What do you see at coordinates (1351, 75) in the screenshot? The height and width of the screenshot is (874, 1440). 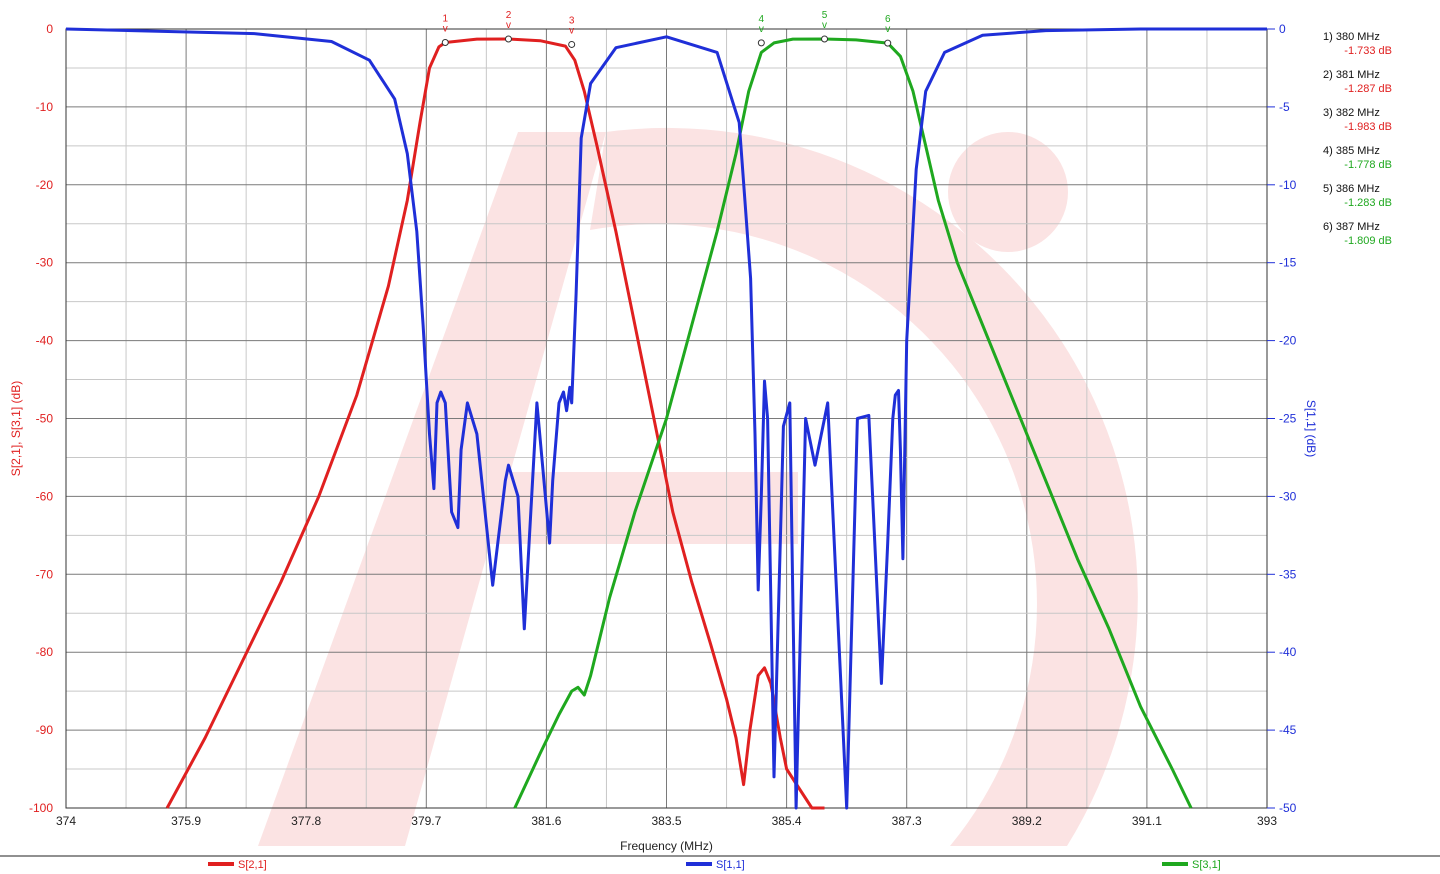 I see `marker-readout-title: 2) 381 MHz` at bounding box center [1351, 75].